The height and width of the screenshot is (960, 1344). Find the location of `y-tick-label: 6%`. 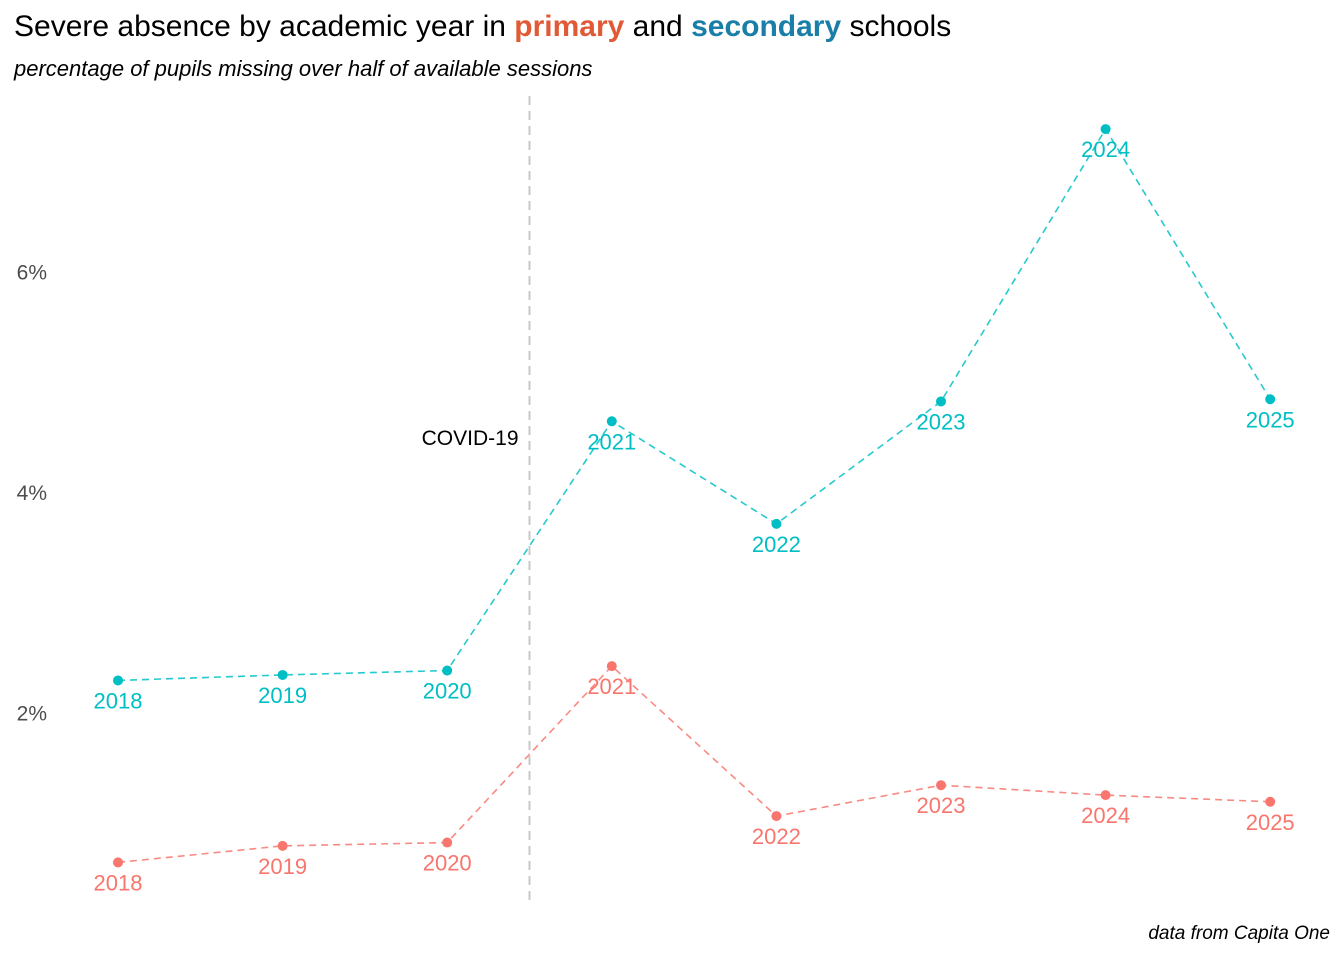

y-tick-label: 6% is located at coordinates (32, 272).